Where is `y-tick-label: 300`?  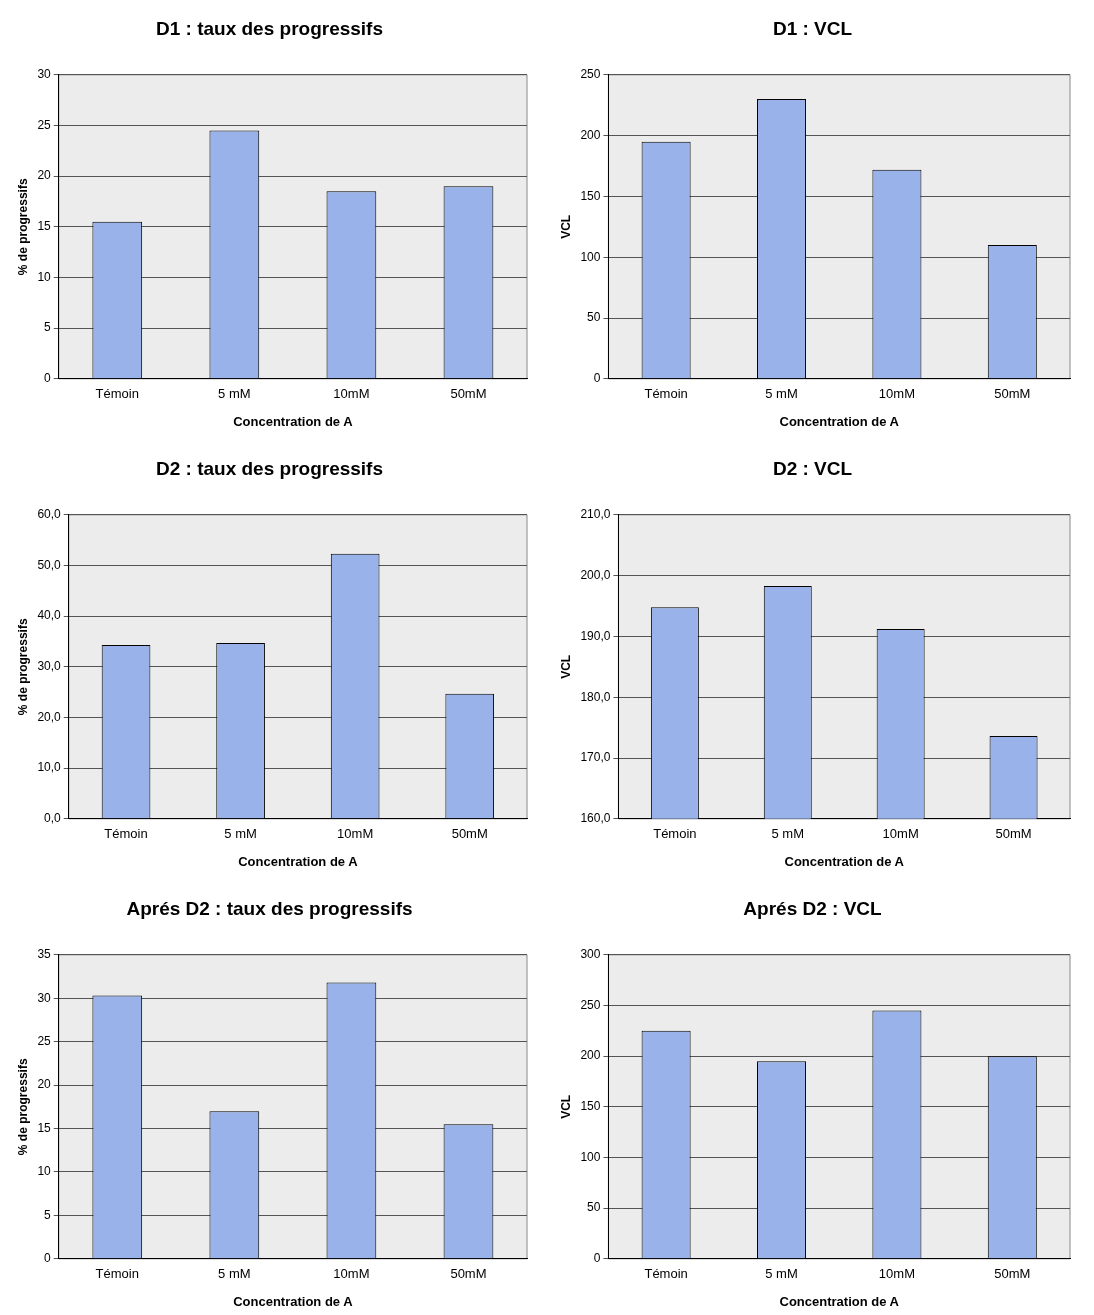 y-tick-label: 300 is located at coordinates (590, 954).